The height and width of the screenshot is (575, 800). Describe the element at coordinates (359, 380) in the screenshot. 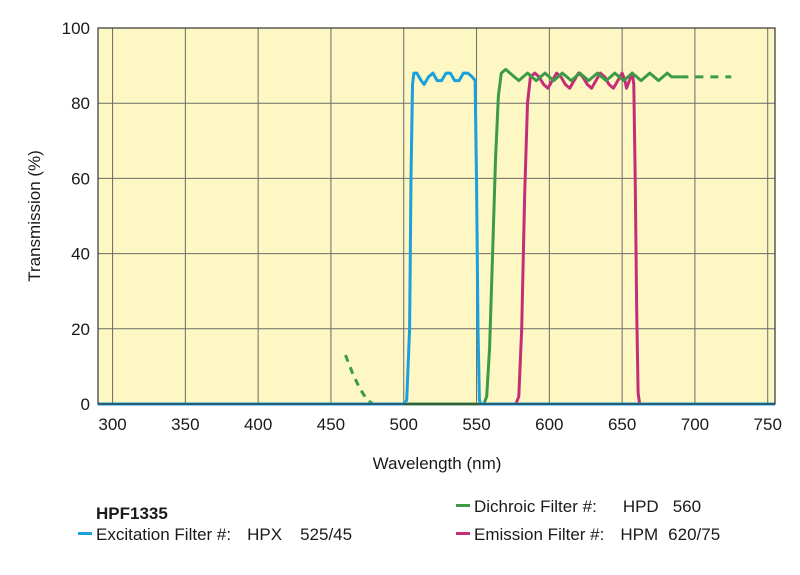

I see `dichroic-series-dashed-left` at that location.